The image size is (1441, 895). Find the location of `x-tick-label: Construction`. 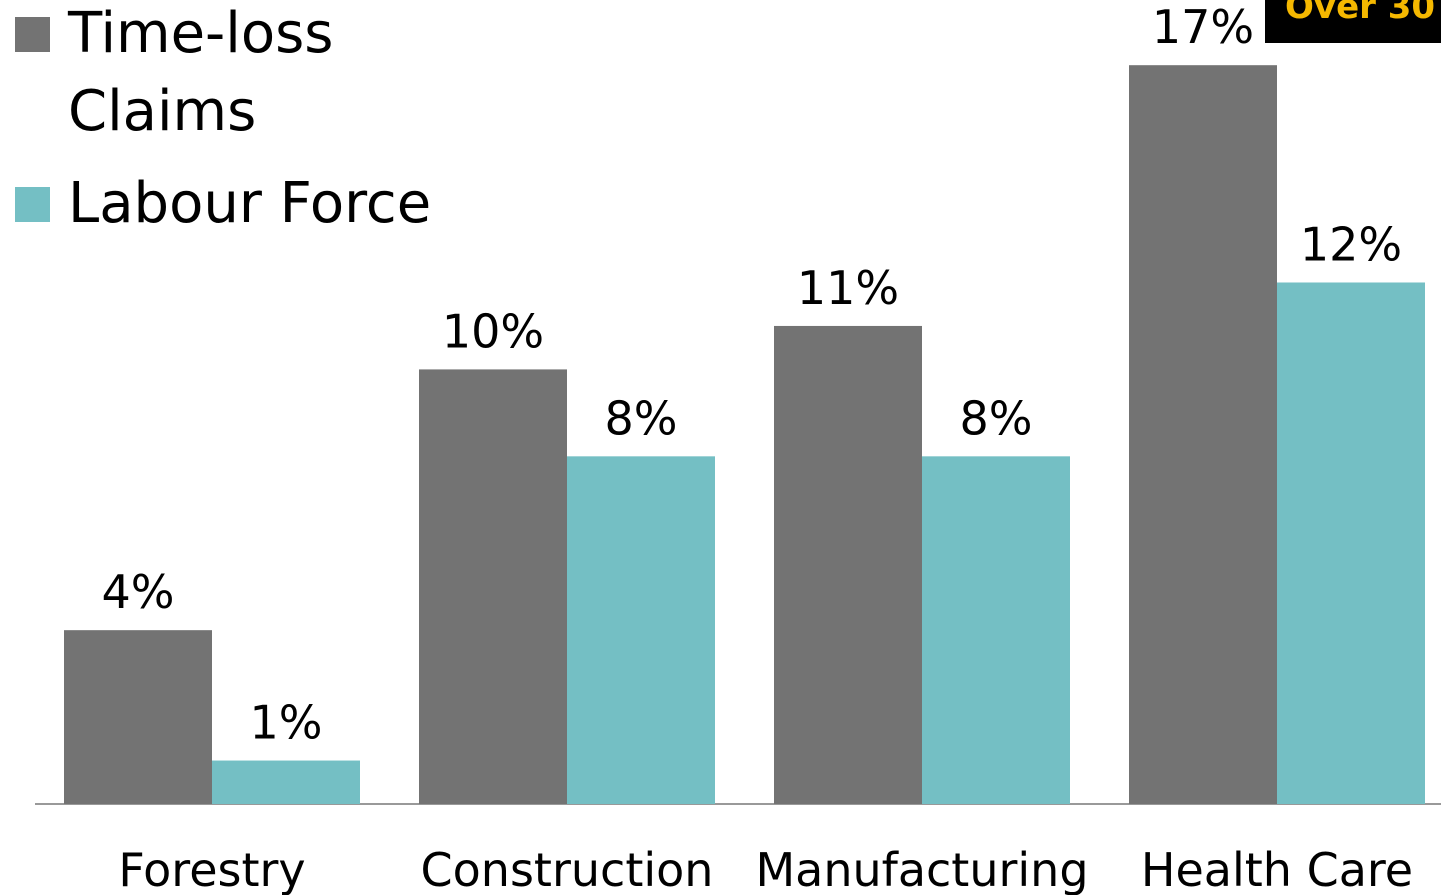

x-tick-label: Construction is located at coordinates (567, 869).